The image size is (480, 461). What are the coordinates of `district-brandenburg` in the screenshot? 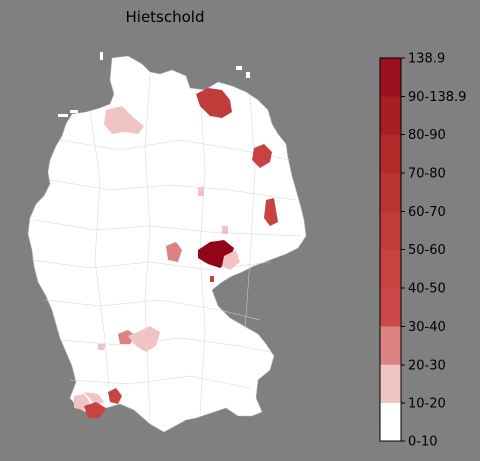 It's located at (262, 156).